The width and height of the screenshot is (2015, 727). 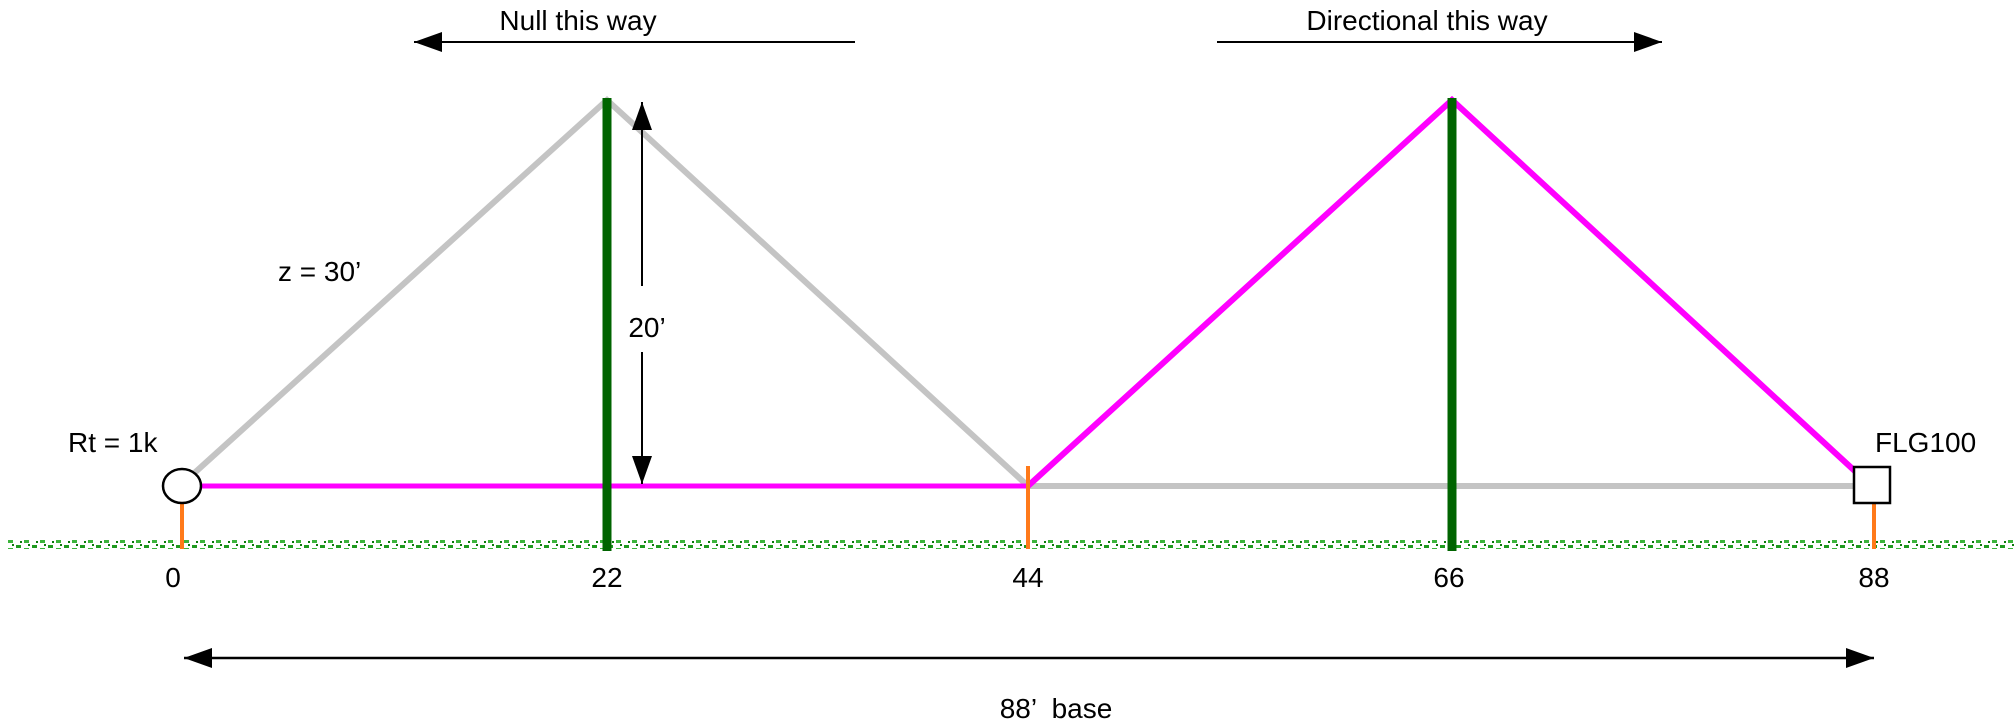 What do you see at coordinates (1056, 708) in the screenshot?
I see `base-label: 88’ base` at bounding box center [1056, 708].